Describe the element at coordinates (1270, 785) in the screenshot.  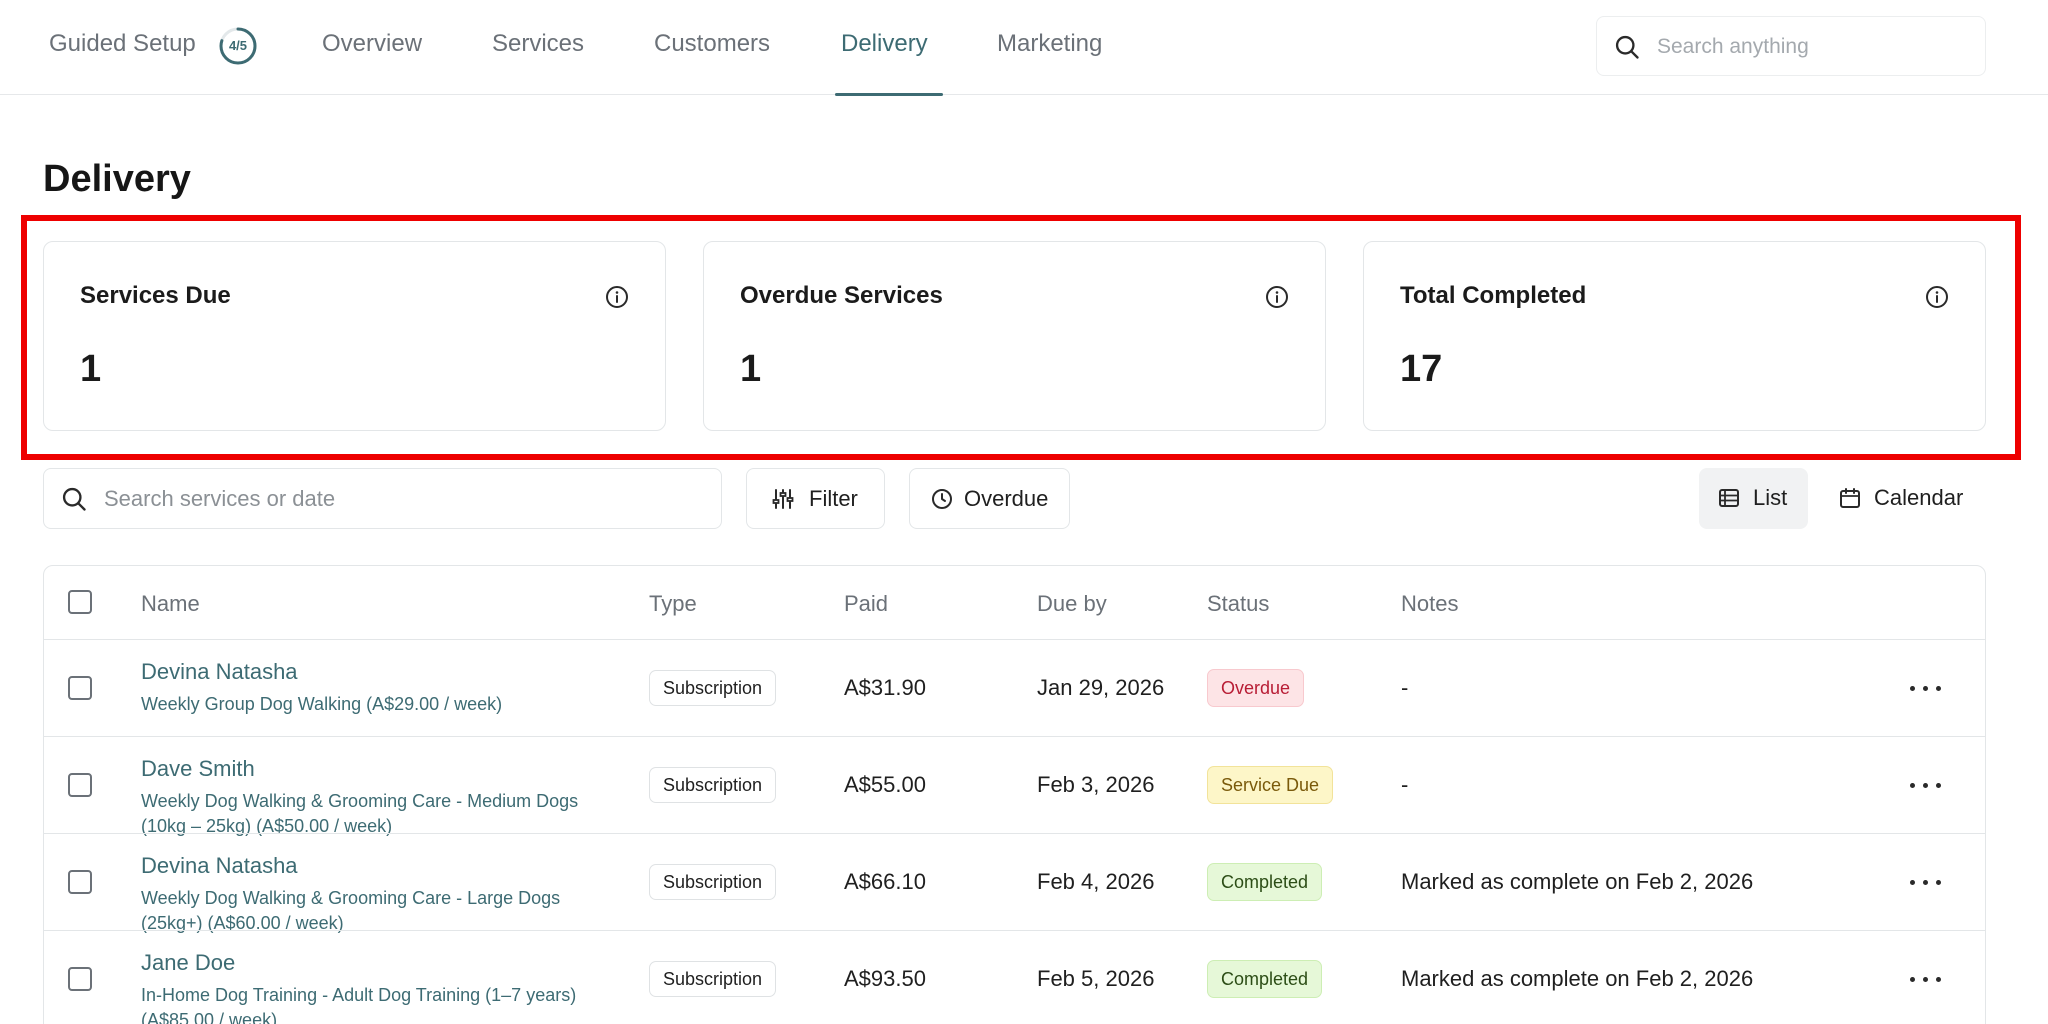
I see `status-badge: Service Due` at that location.